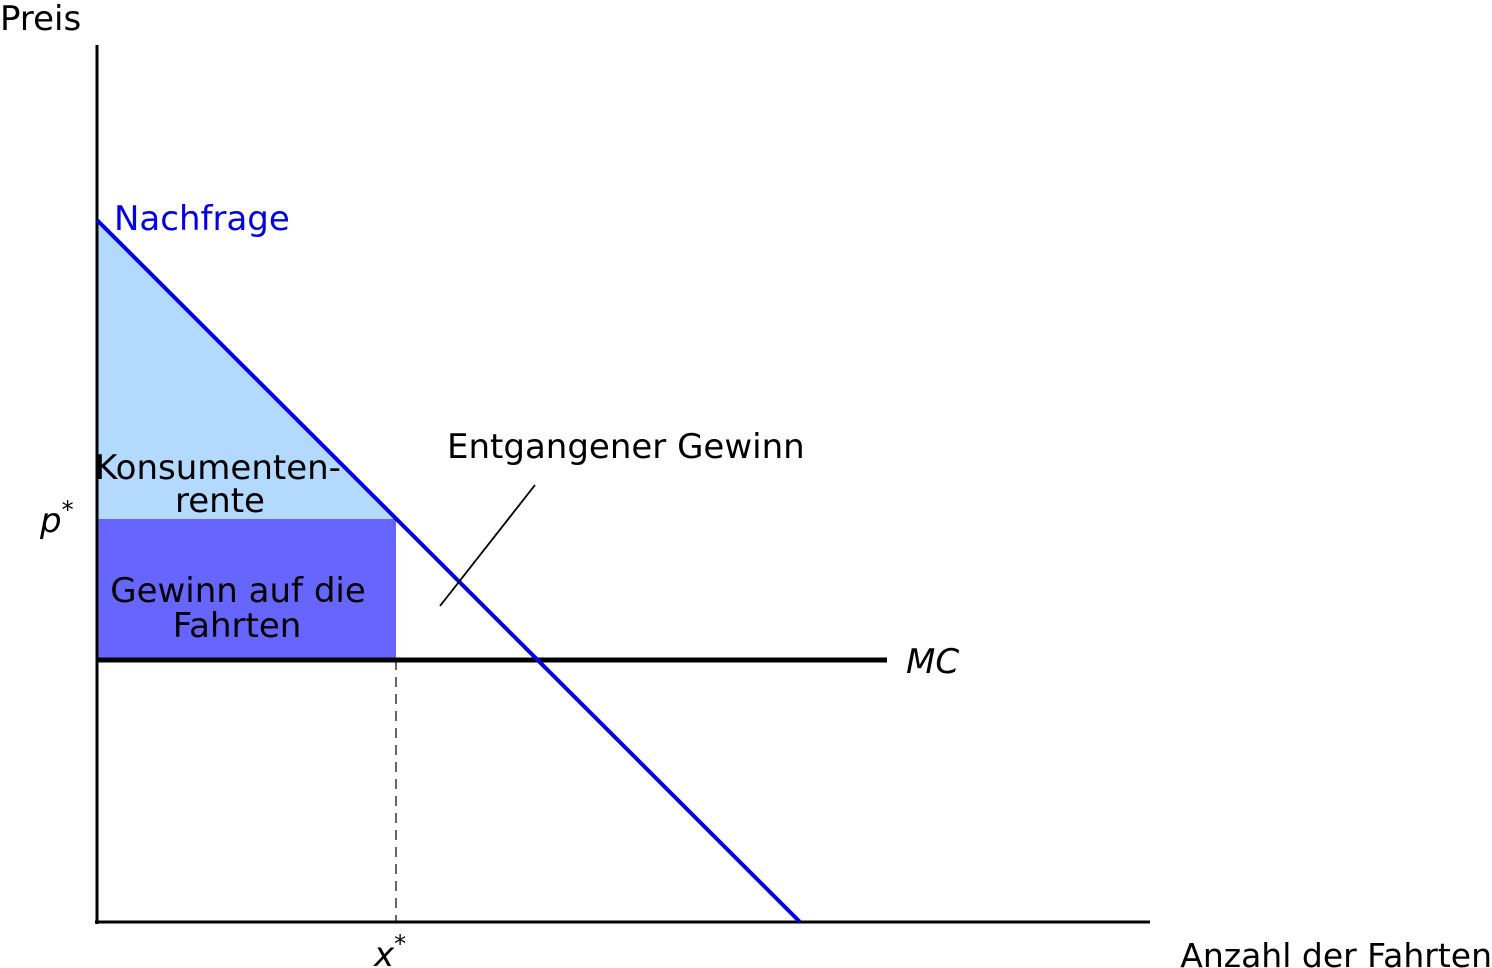 Image resolution: width=1492 pixels, height=968 pixels. I want to click on consumer-surplus-label: rente, so click(220, 501).